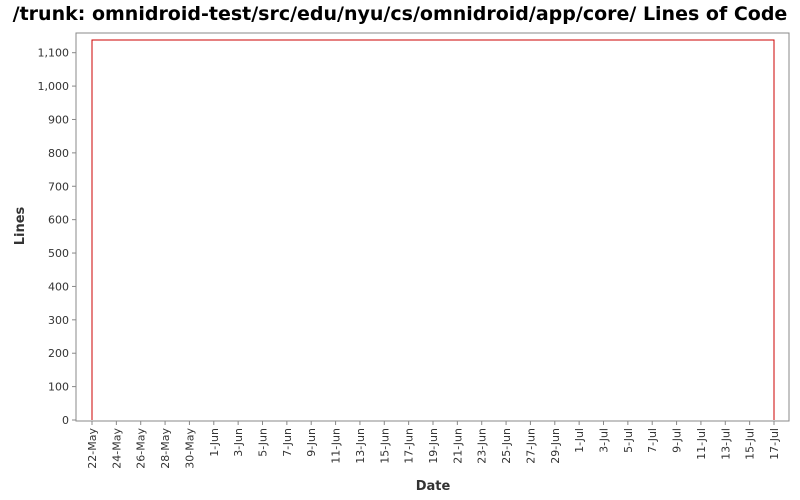 This screenshot has height=500, width=800. I want to click on x-tick-label: 3-Jul, so click(604, 440).